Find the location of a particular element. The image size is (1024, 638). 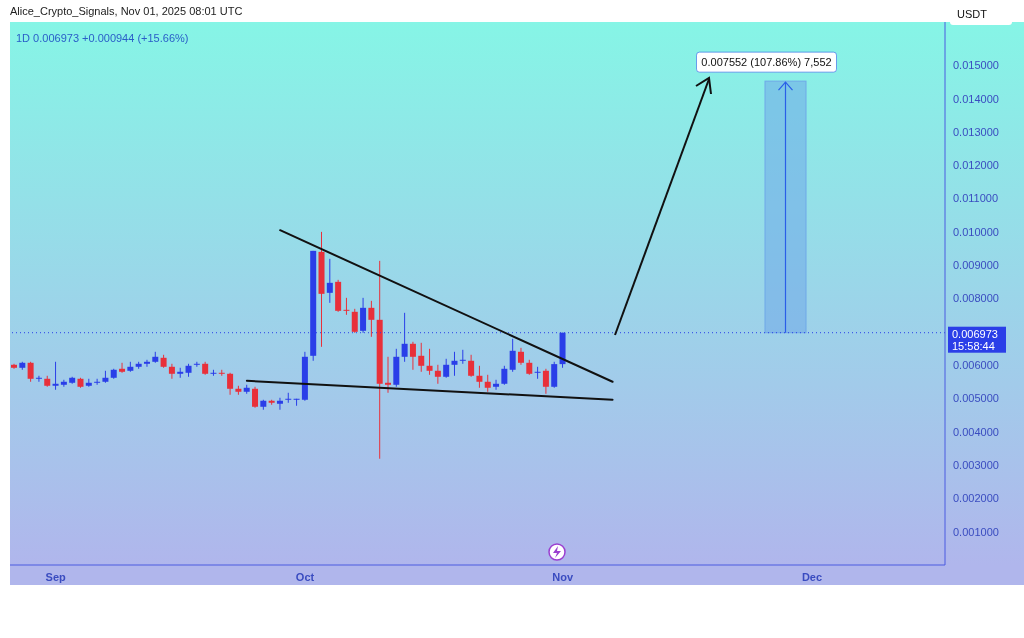

y-tick-label: 0.012000 is located at coordinates (976, 165).